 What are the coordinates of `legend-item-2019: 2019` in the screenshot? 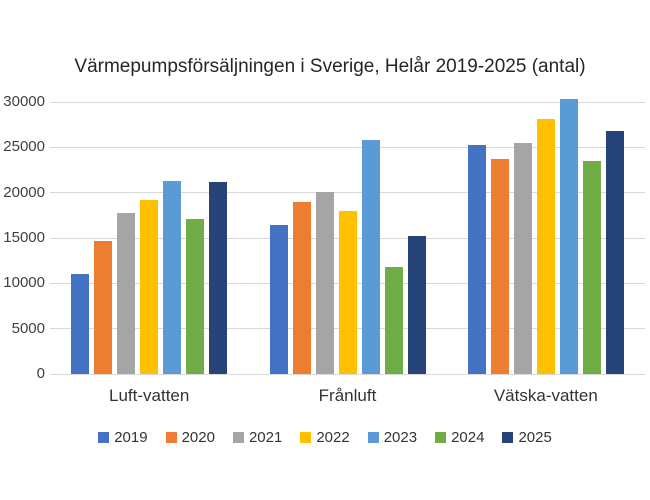 It's located at (123, 437).